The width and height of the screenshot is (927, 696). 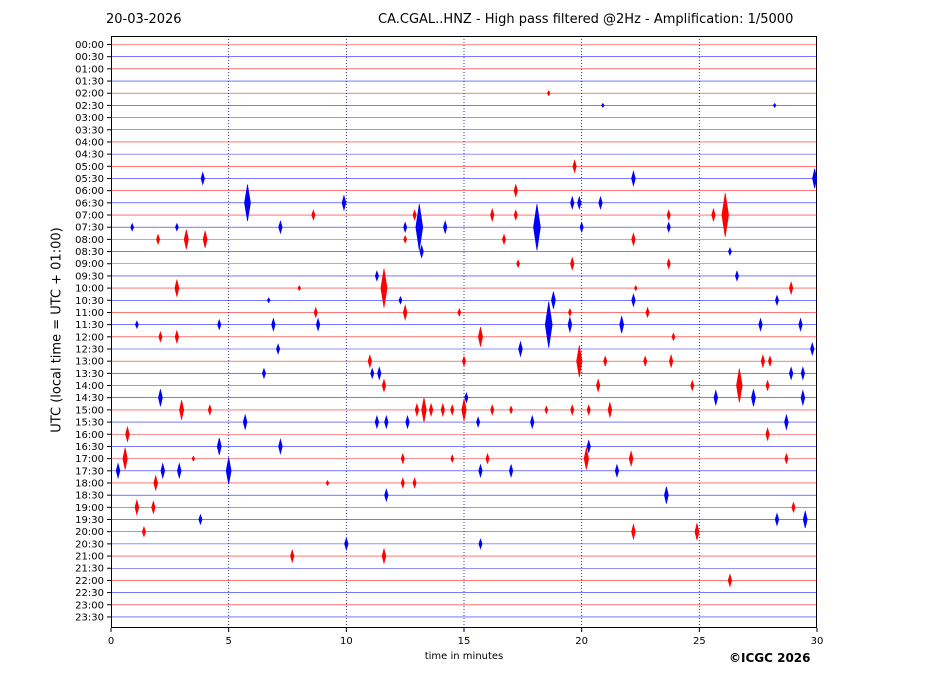 What do you see at coordinates (89, 398) in the screenshot?
I see `y-tick-label: 14:30` at bounding box center [89, 398].